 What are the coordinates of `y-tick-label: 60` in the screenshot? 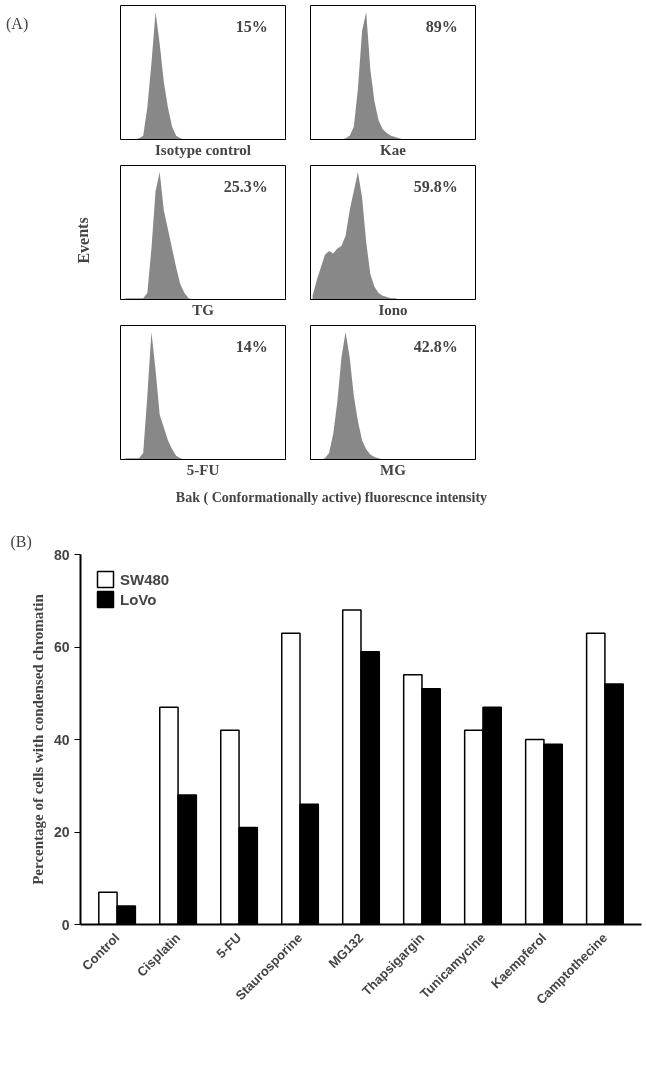 It's located at (61, 647).